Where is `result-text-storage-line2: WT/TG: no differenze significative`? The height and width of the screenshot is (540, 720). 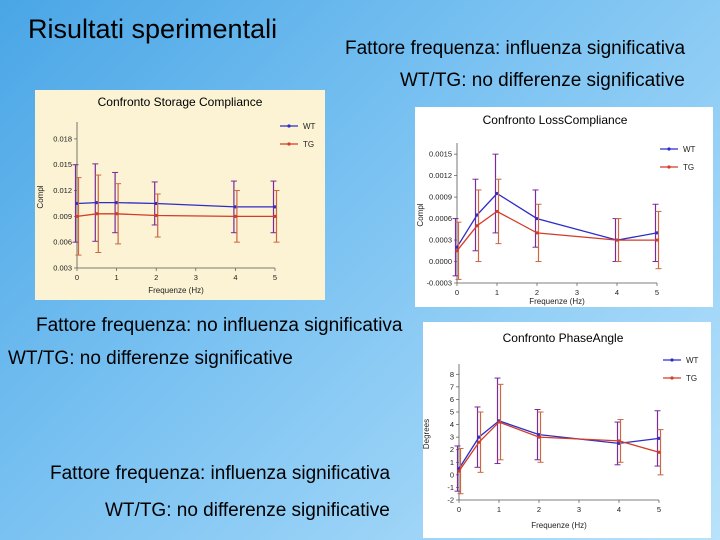 result-text-storage-line2: WT/TG: no differenze significative is located at coordinates (150, 358).